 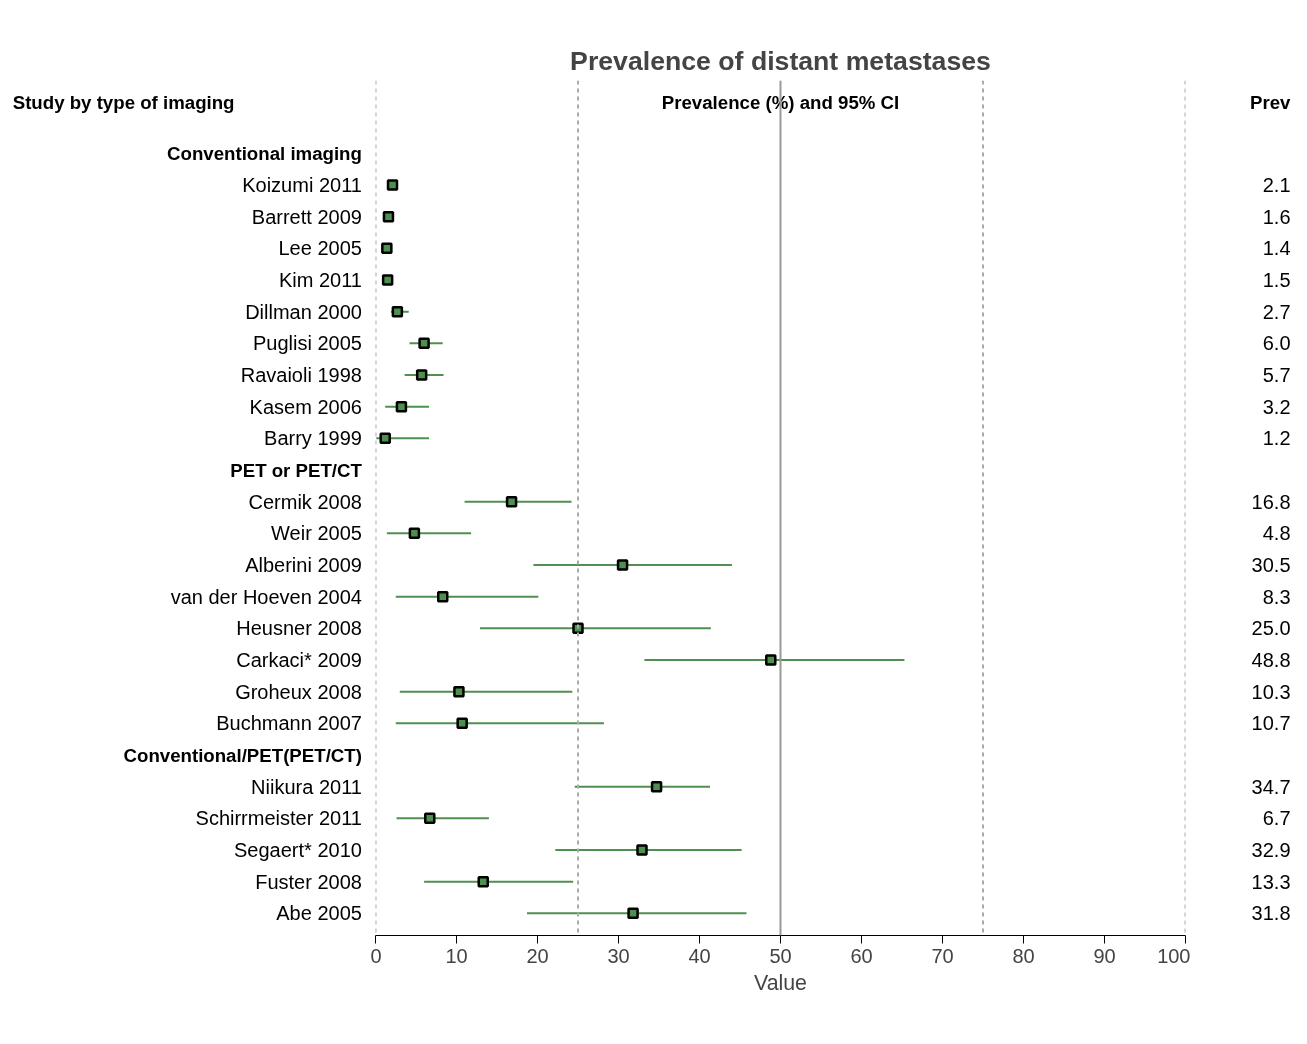 I want to click on x-tick-label: 30, so click(x=618, y=955).